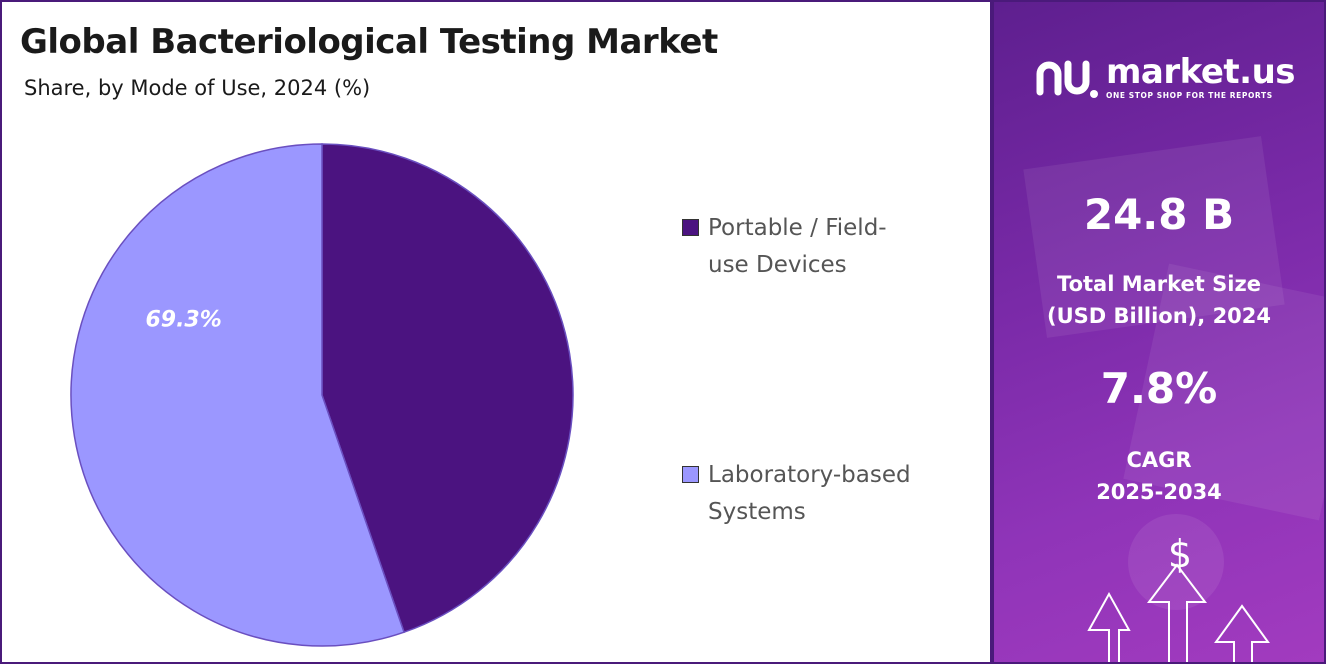  I want to click on brand-logo: market.us ONE STOP SHOP FOR THE REPORTS, so click(1165, 75).